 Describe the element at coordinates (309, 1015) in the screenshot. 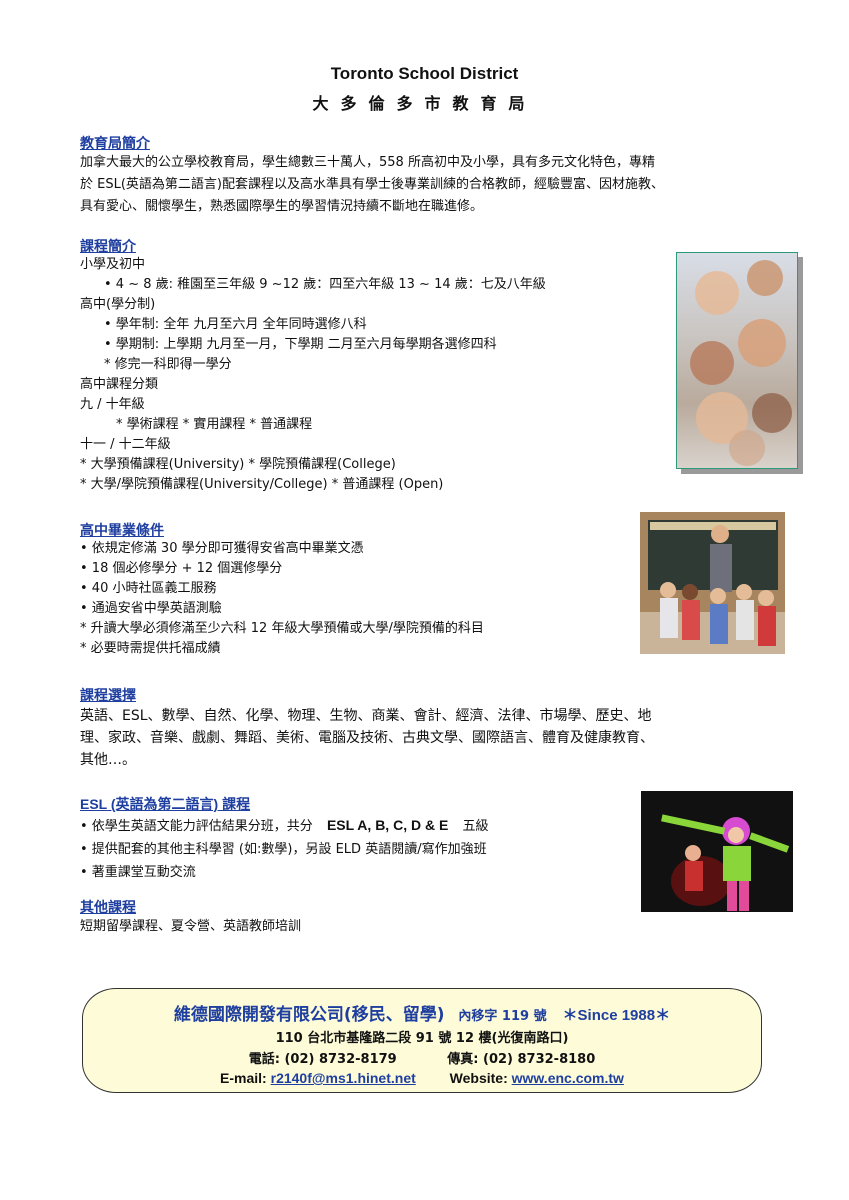

I see `company-name: 維德國際開發有限公司(移民、留學)` at that location.